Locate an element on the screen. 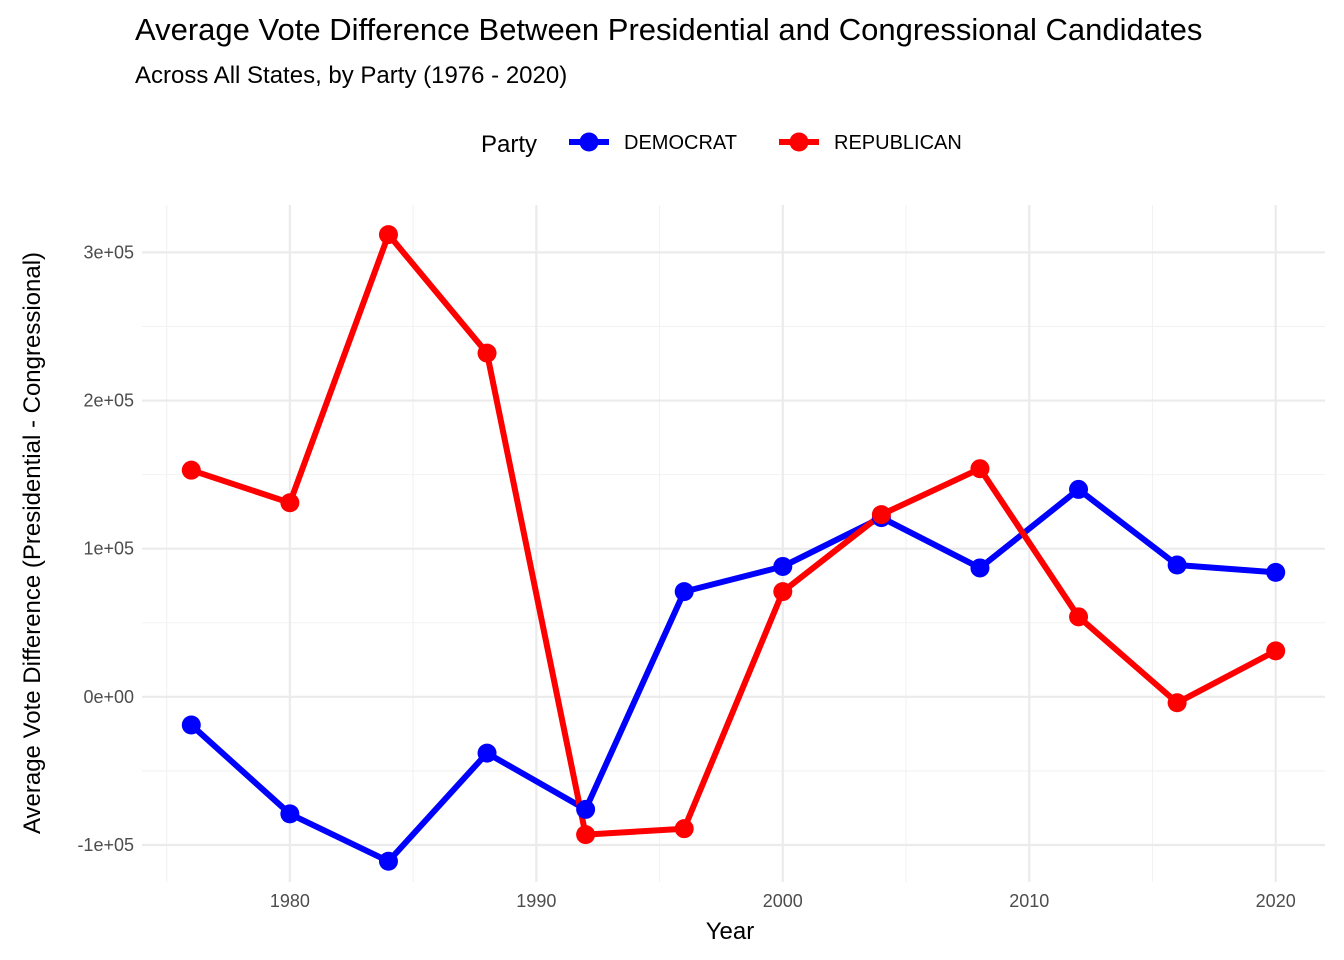 The height and width of the screenshot is (960, 1344). x-tick-label: 1990 is located at coordinates (536, 901).